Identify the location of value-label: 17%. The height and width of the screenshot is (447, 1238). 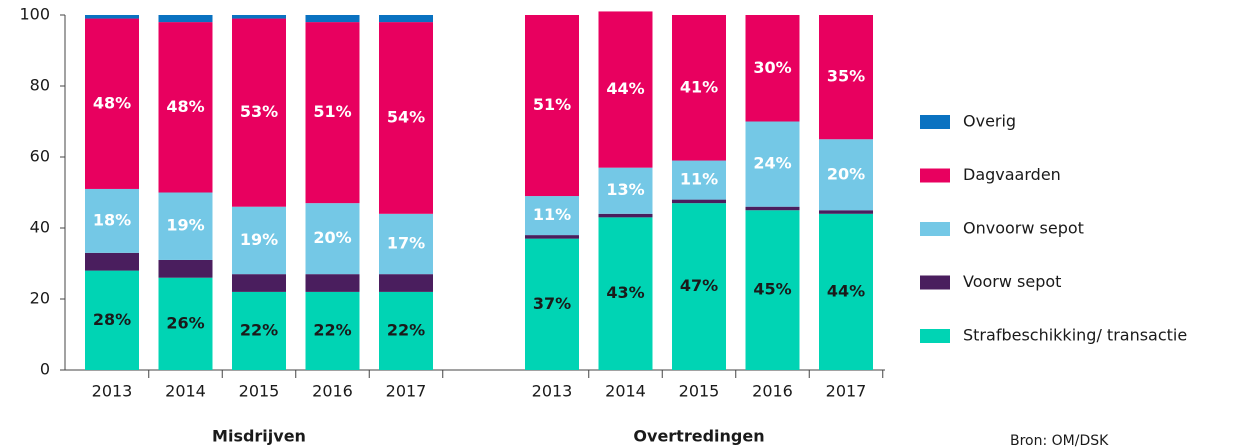
(406, 242).